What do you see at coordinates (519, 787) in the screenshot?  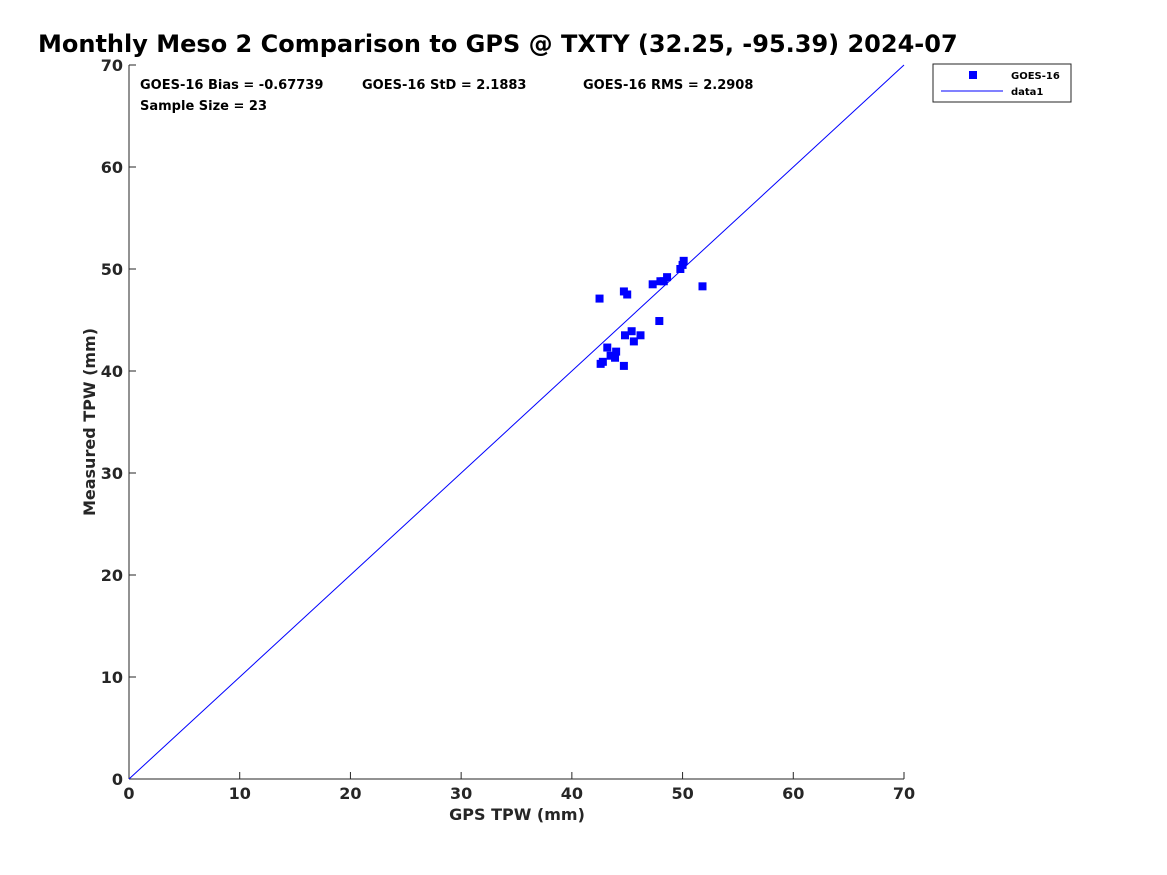 I see `x-axis-ticks: 0 10 20 30 40 50 60 70` at bounding box center [519, 787].